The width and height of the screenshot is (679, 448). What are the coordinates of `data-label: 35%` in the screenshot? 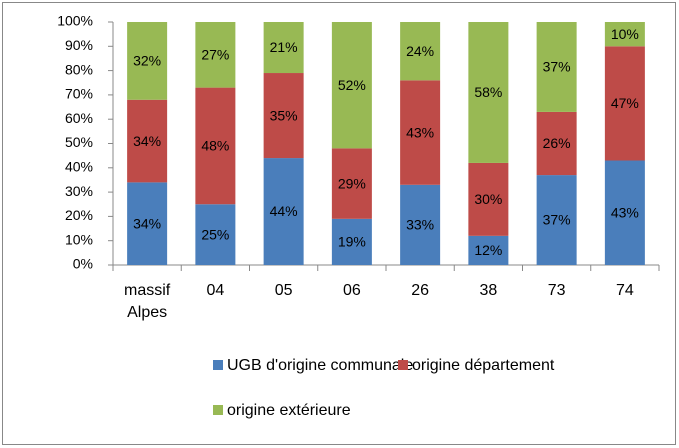 It's located at (284, 115).